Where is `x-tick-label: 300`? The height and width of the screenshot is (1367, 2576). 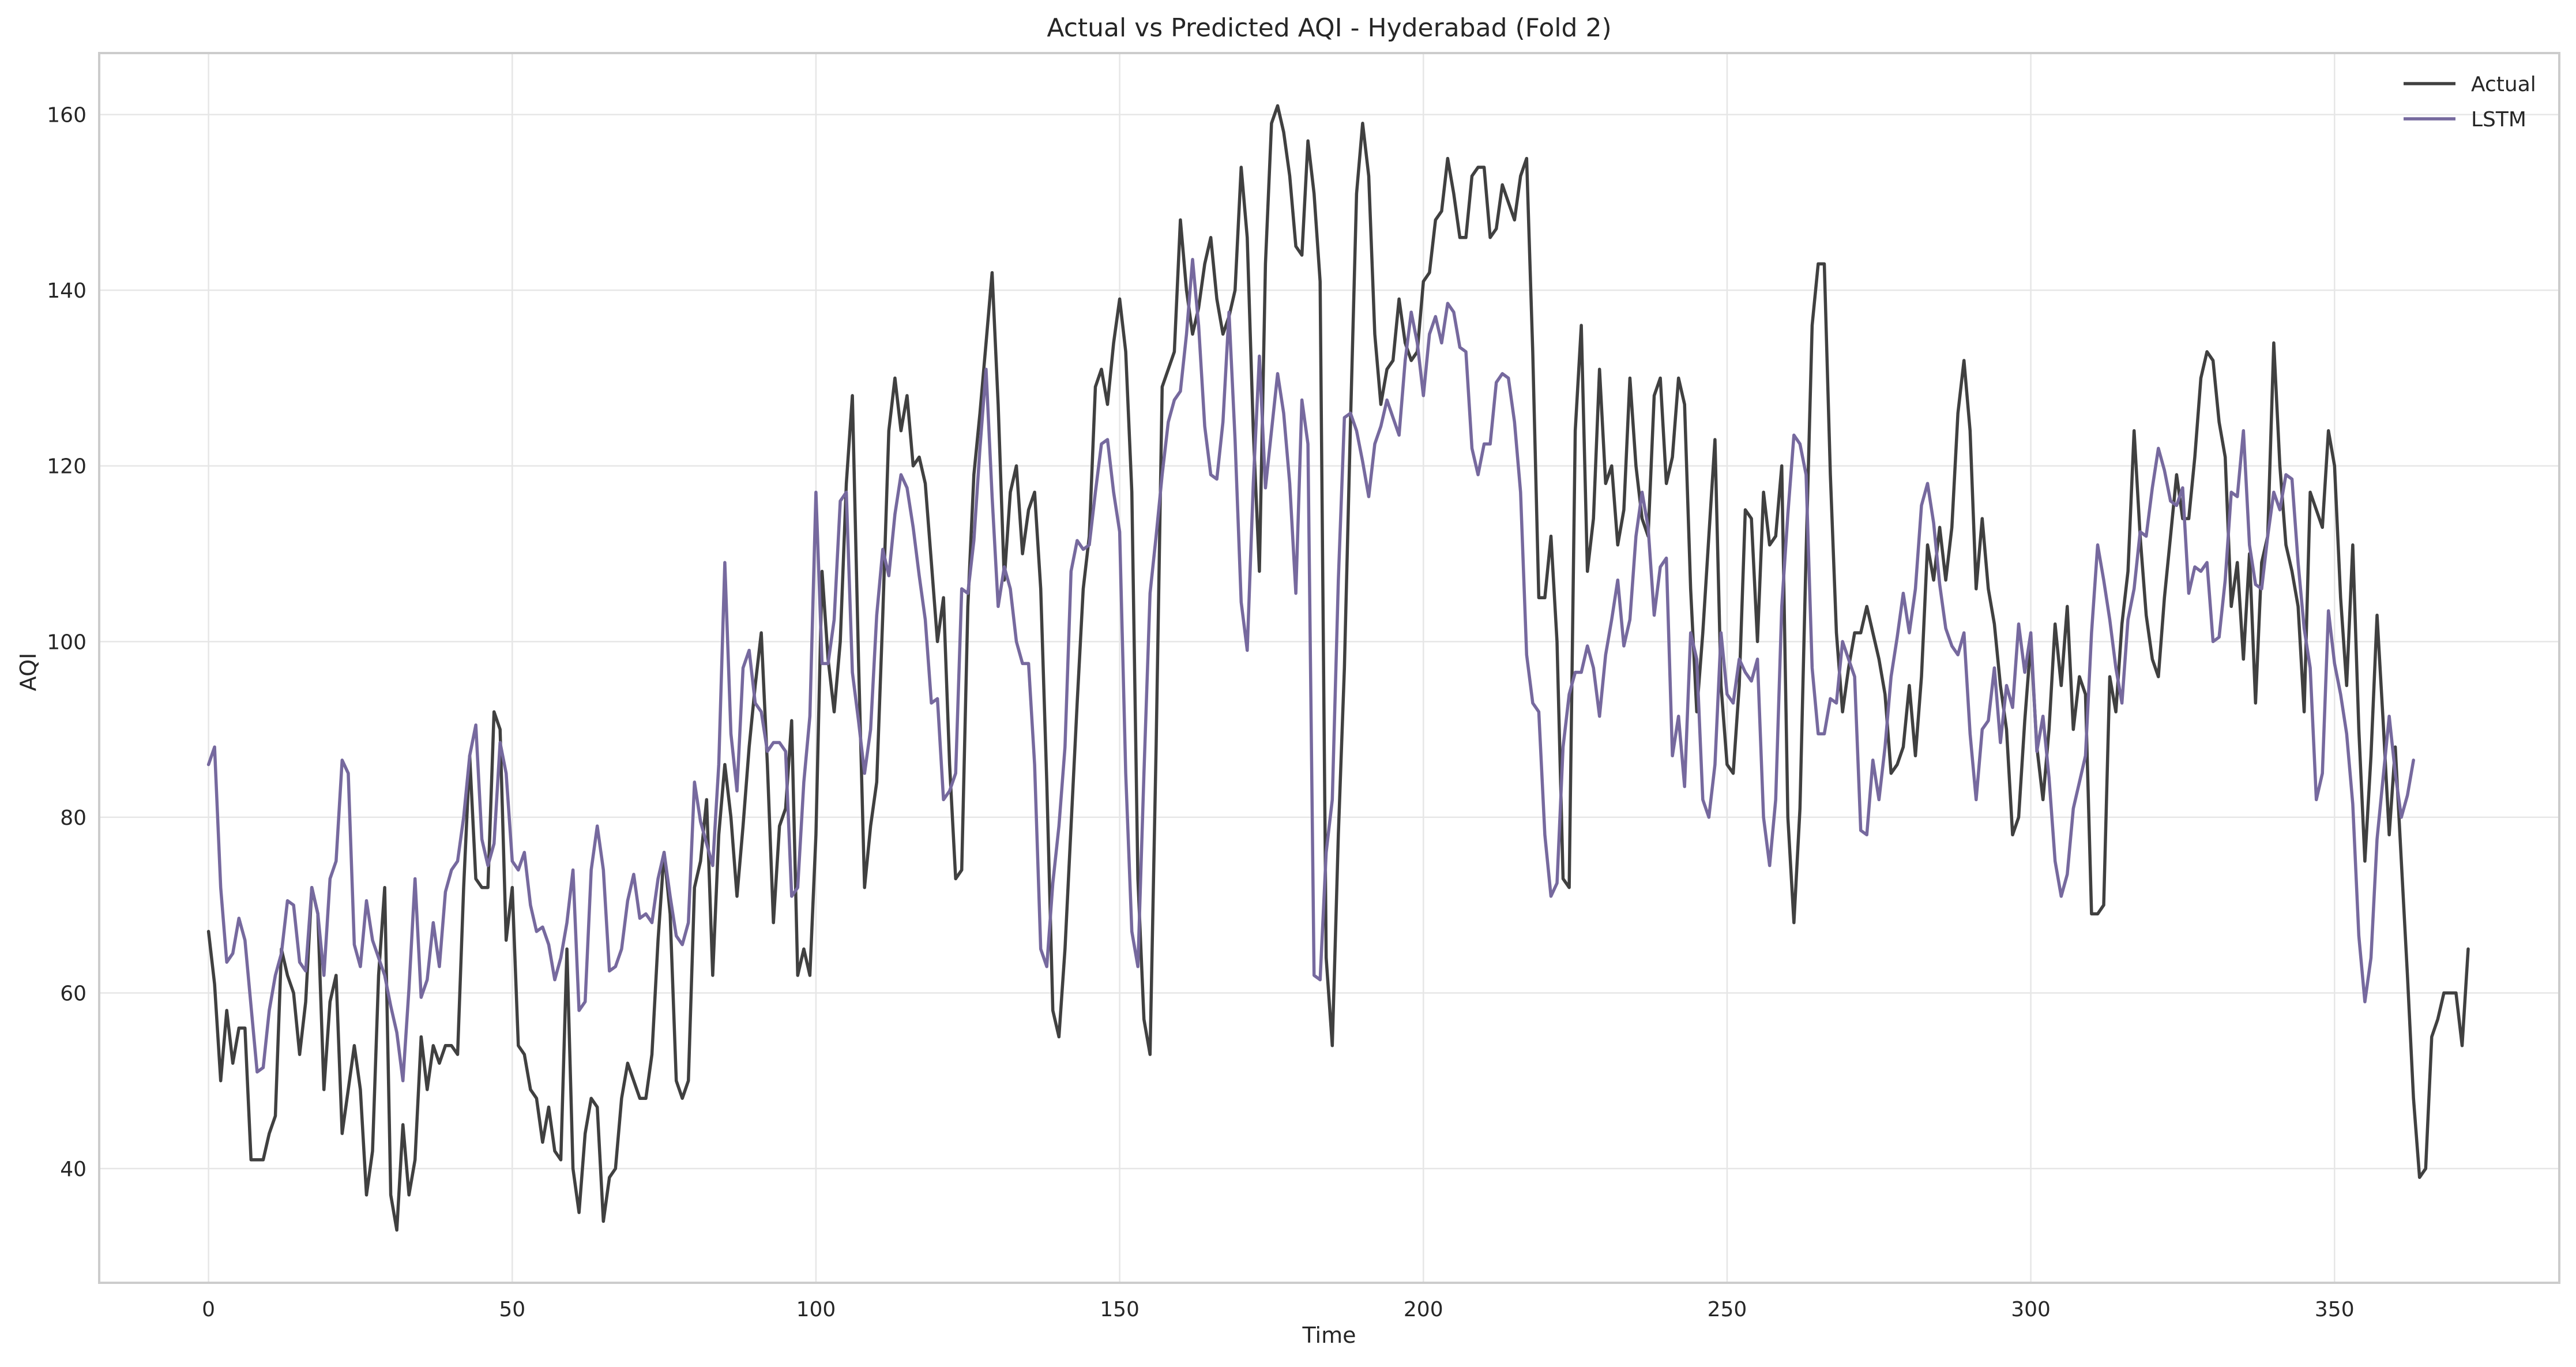
x-tick-label: 300 is located at coordinates (2031, 1309).